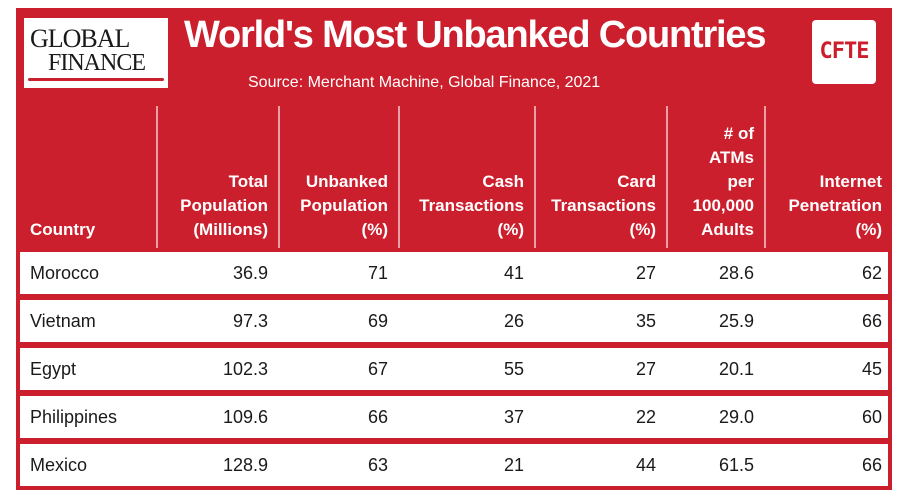 The width and height of the screenshot is (913, 495). What do you see at coordinates (835, 205) in the screenshot?
I see `column-header-line: Penetration` at bounding box center [835, 205].